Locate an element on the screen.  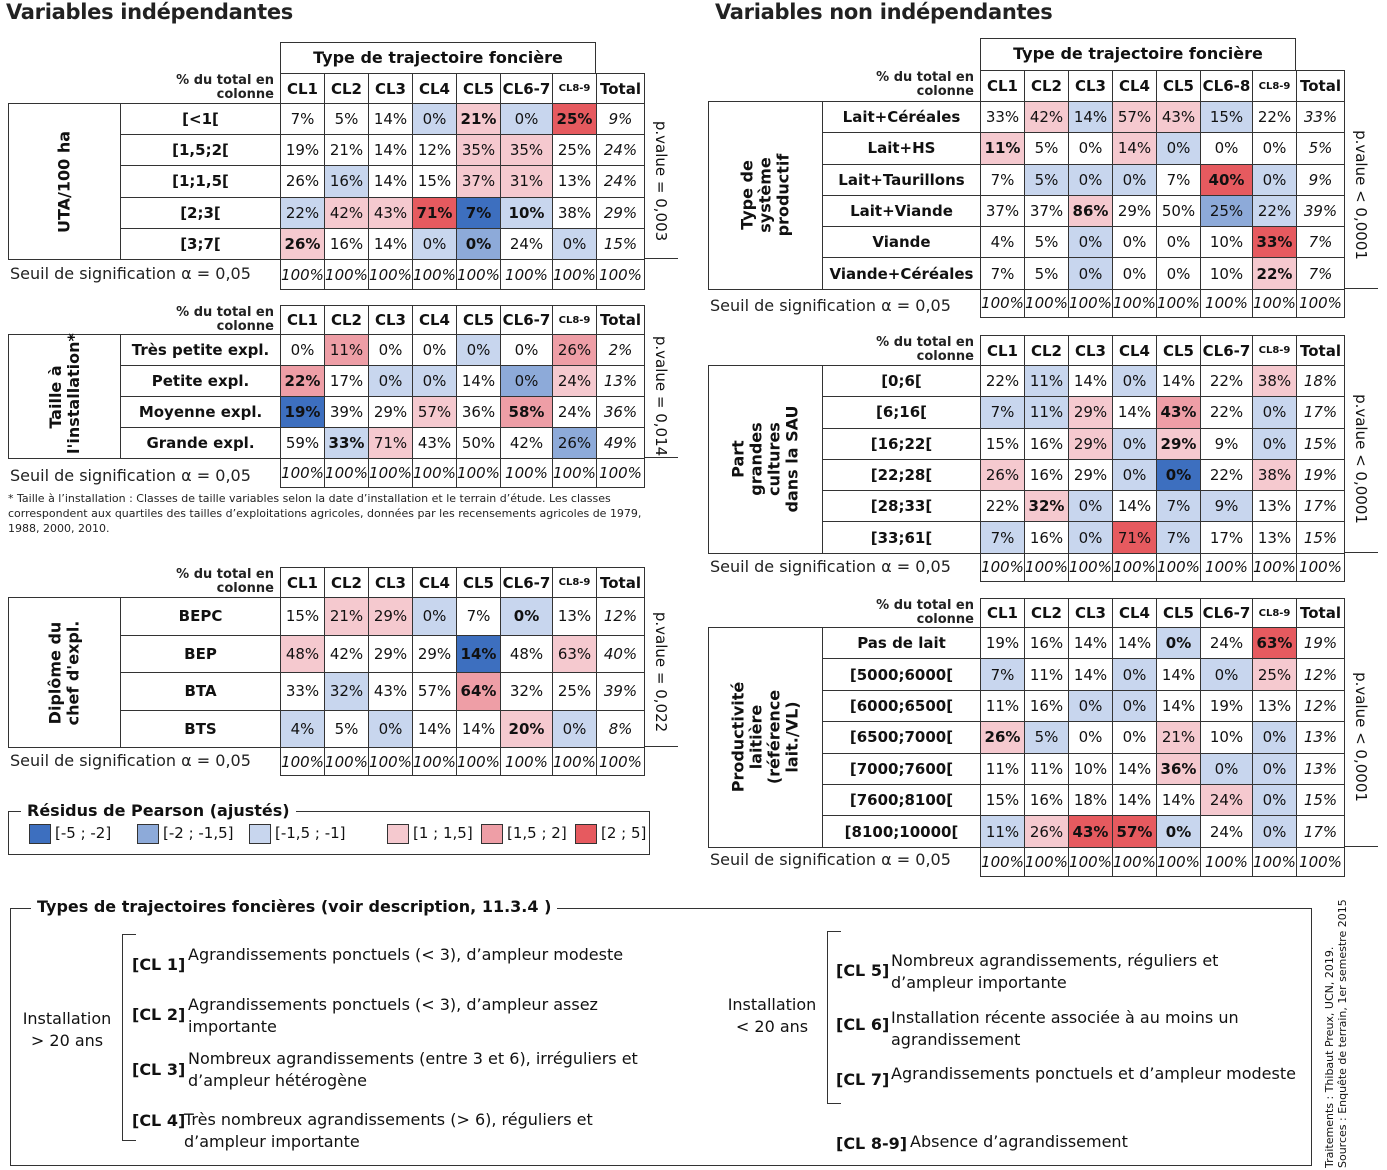
column-header: CL3 is located at coordinates (1090, 86).